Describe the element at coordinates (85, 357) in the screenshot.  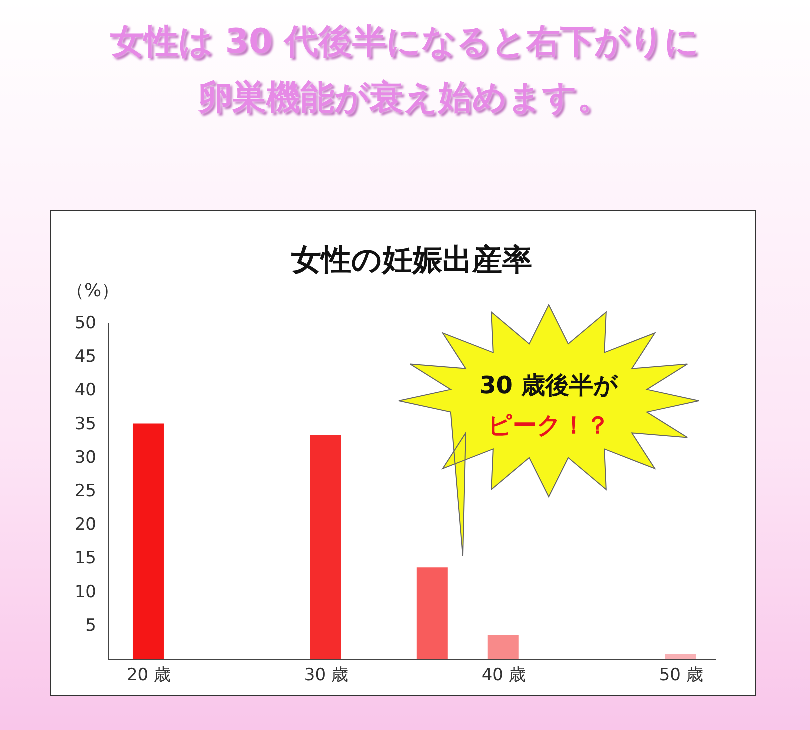
I see `y-tick-label: 45` at that location.